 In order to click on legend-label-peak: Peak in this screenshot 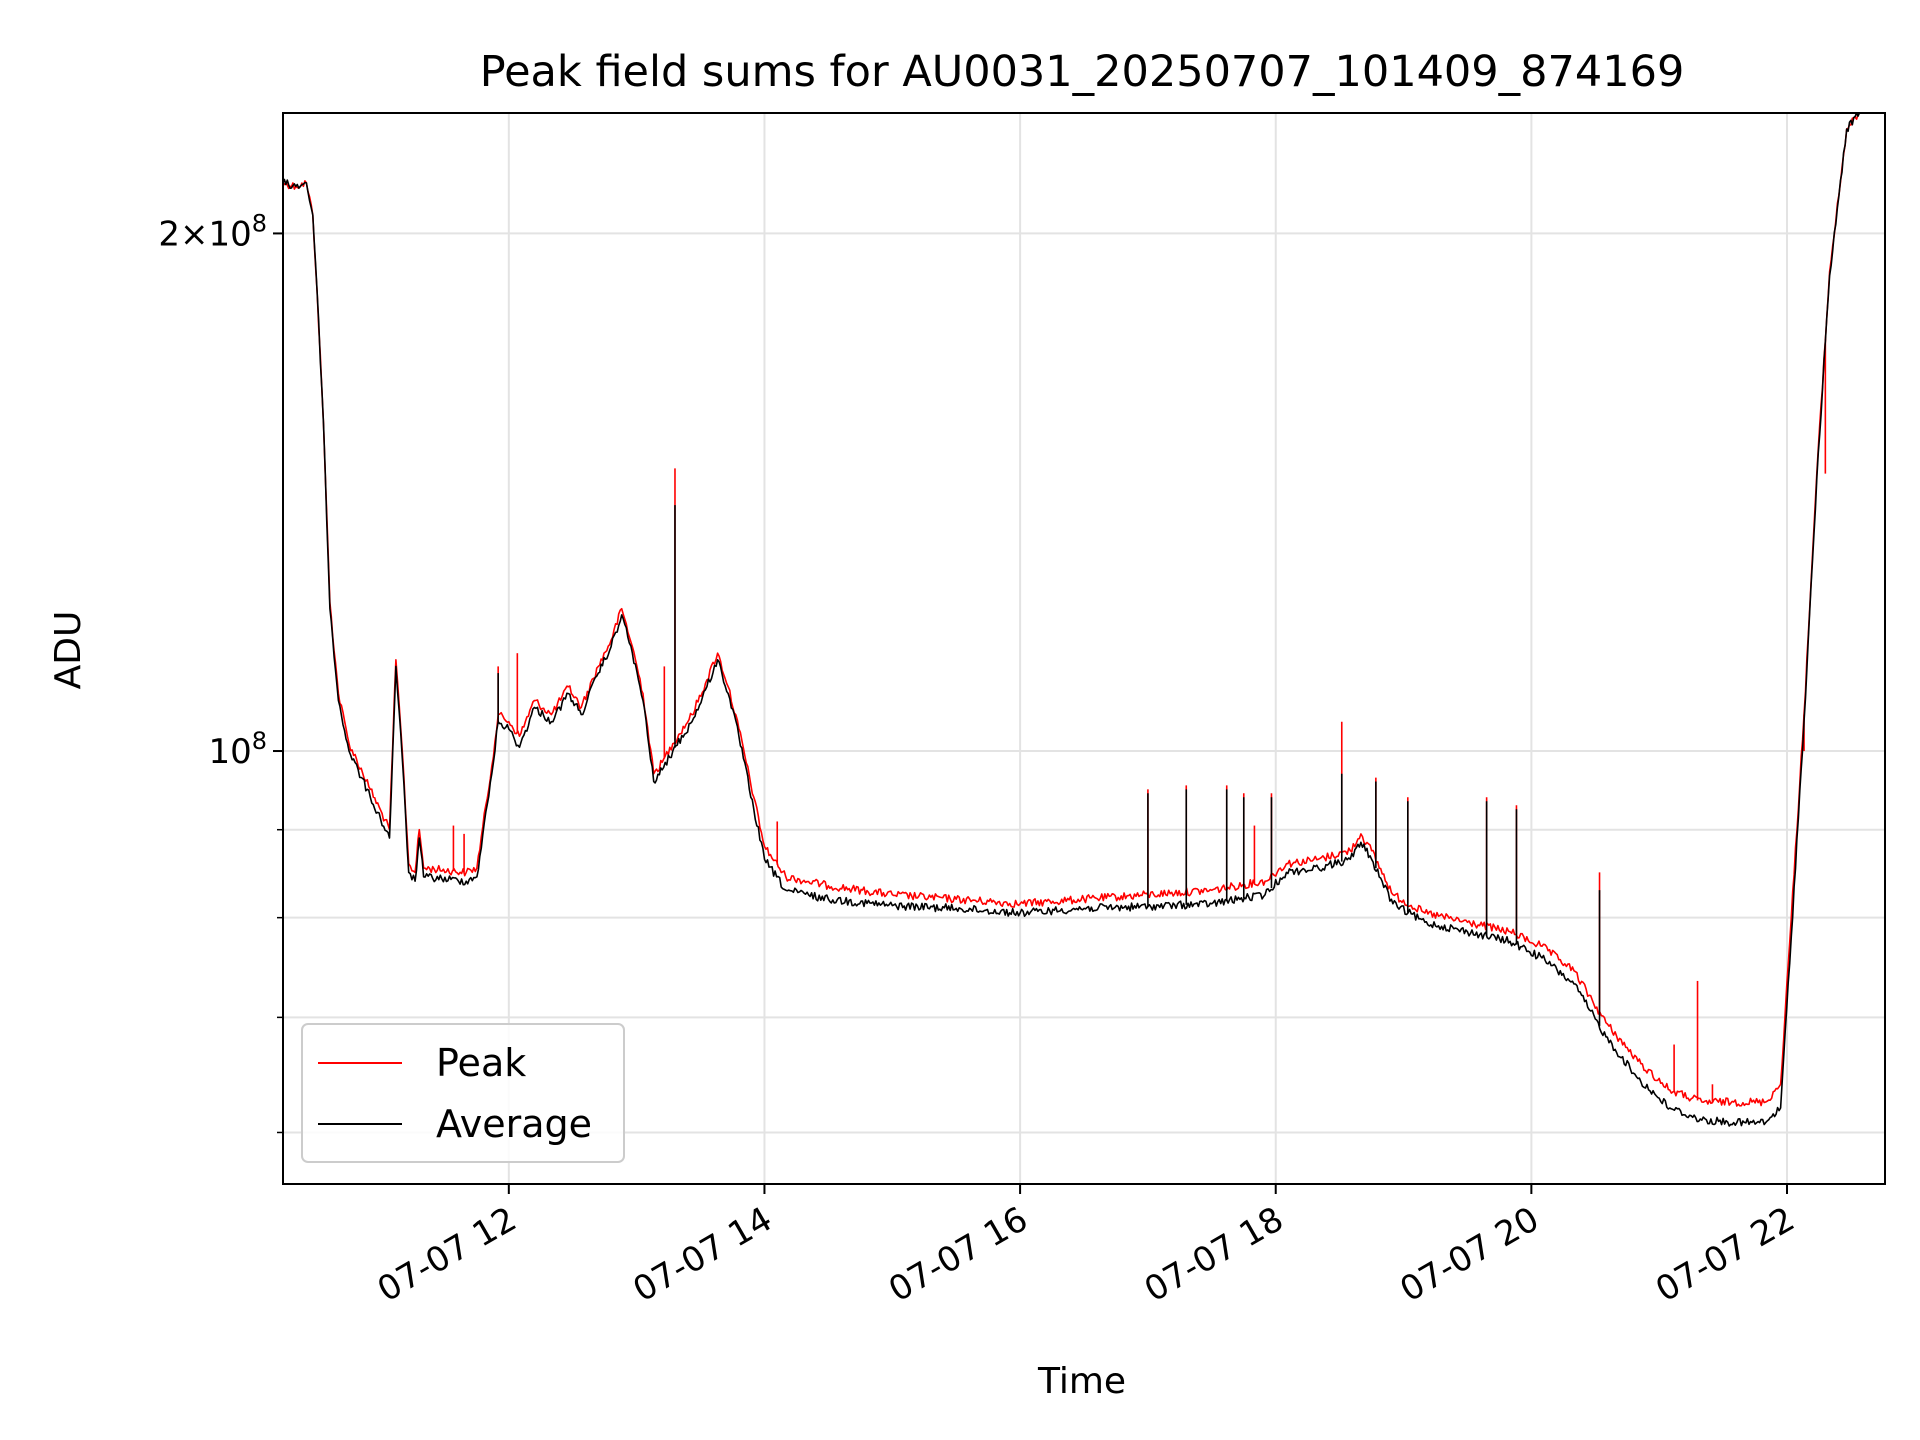, I will do `click(481, 1063)`.